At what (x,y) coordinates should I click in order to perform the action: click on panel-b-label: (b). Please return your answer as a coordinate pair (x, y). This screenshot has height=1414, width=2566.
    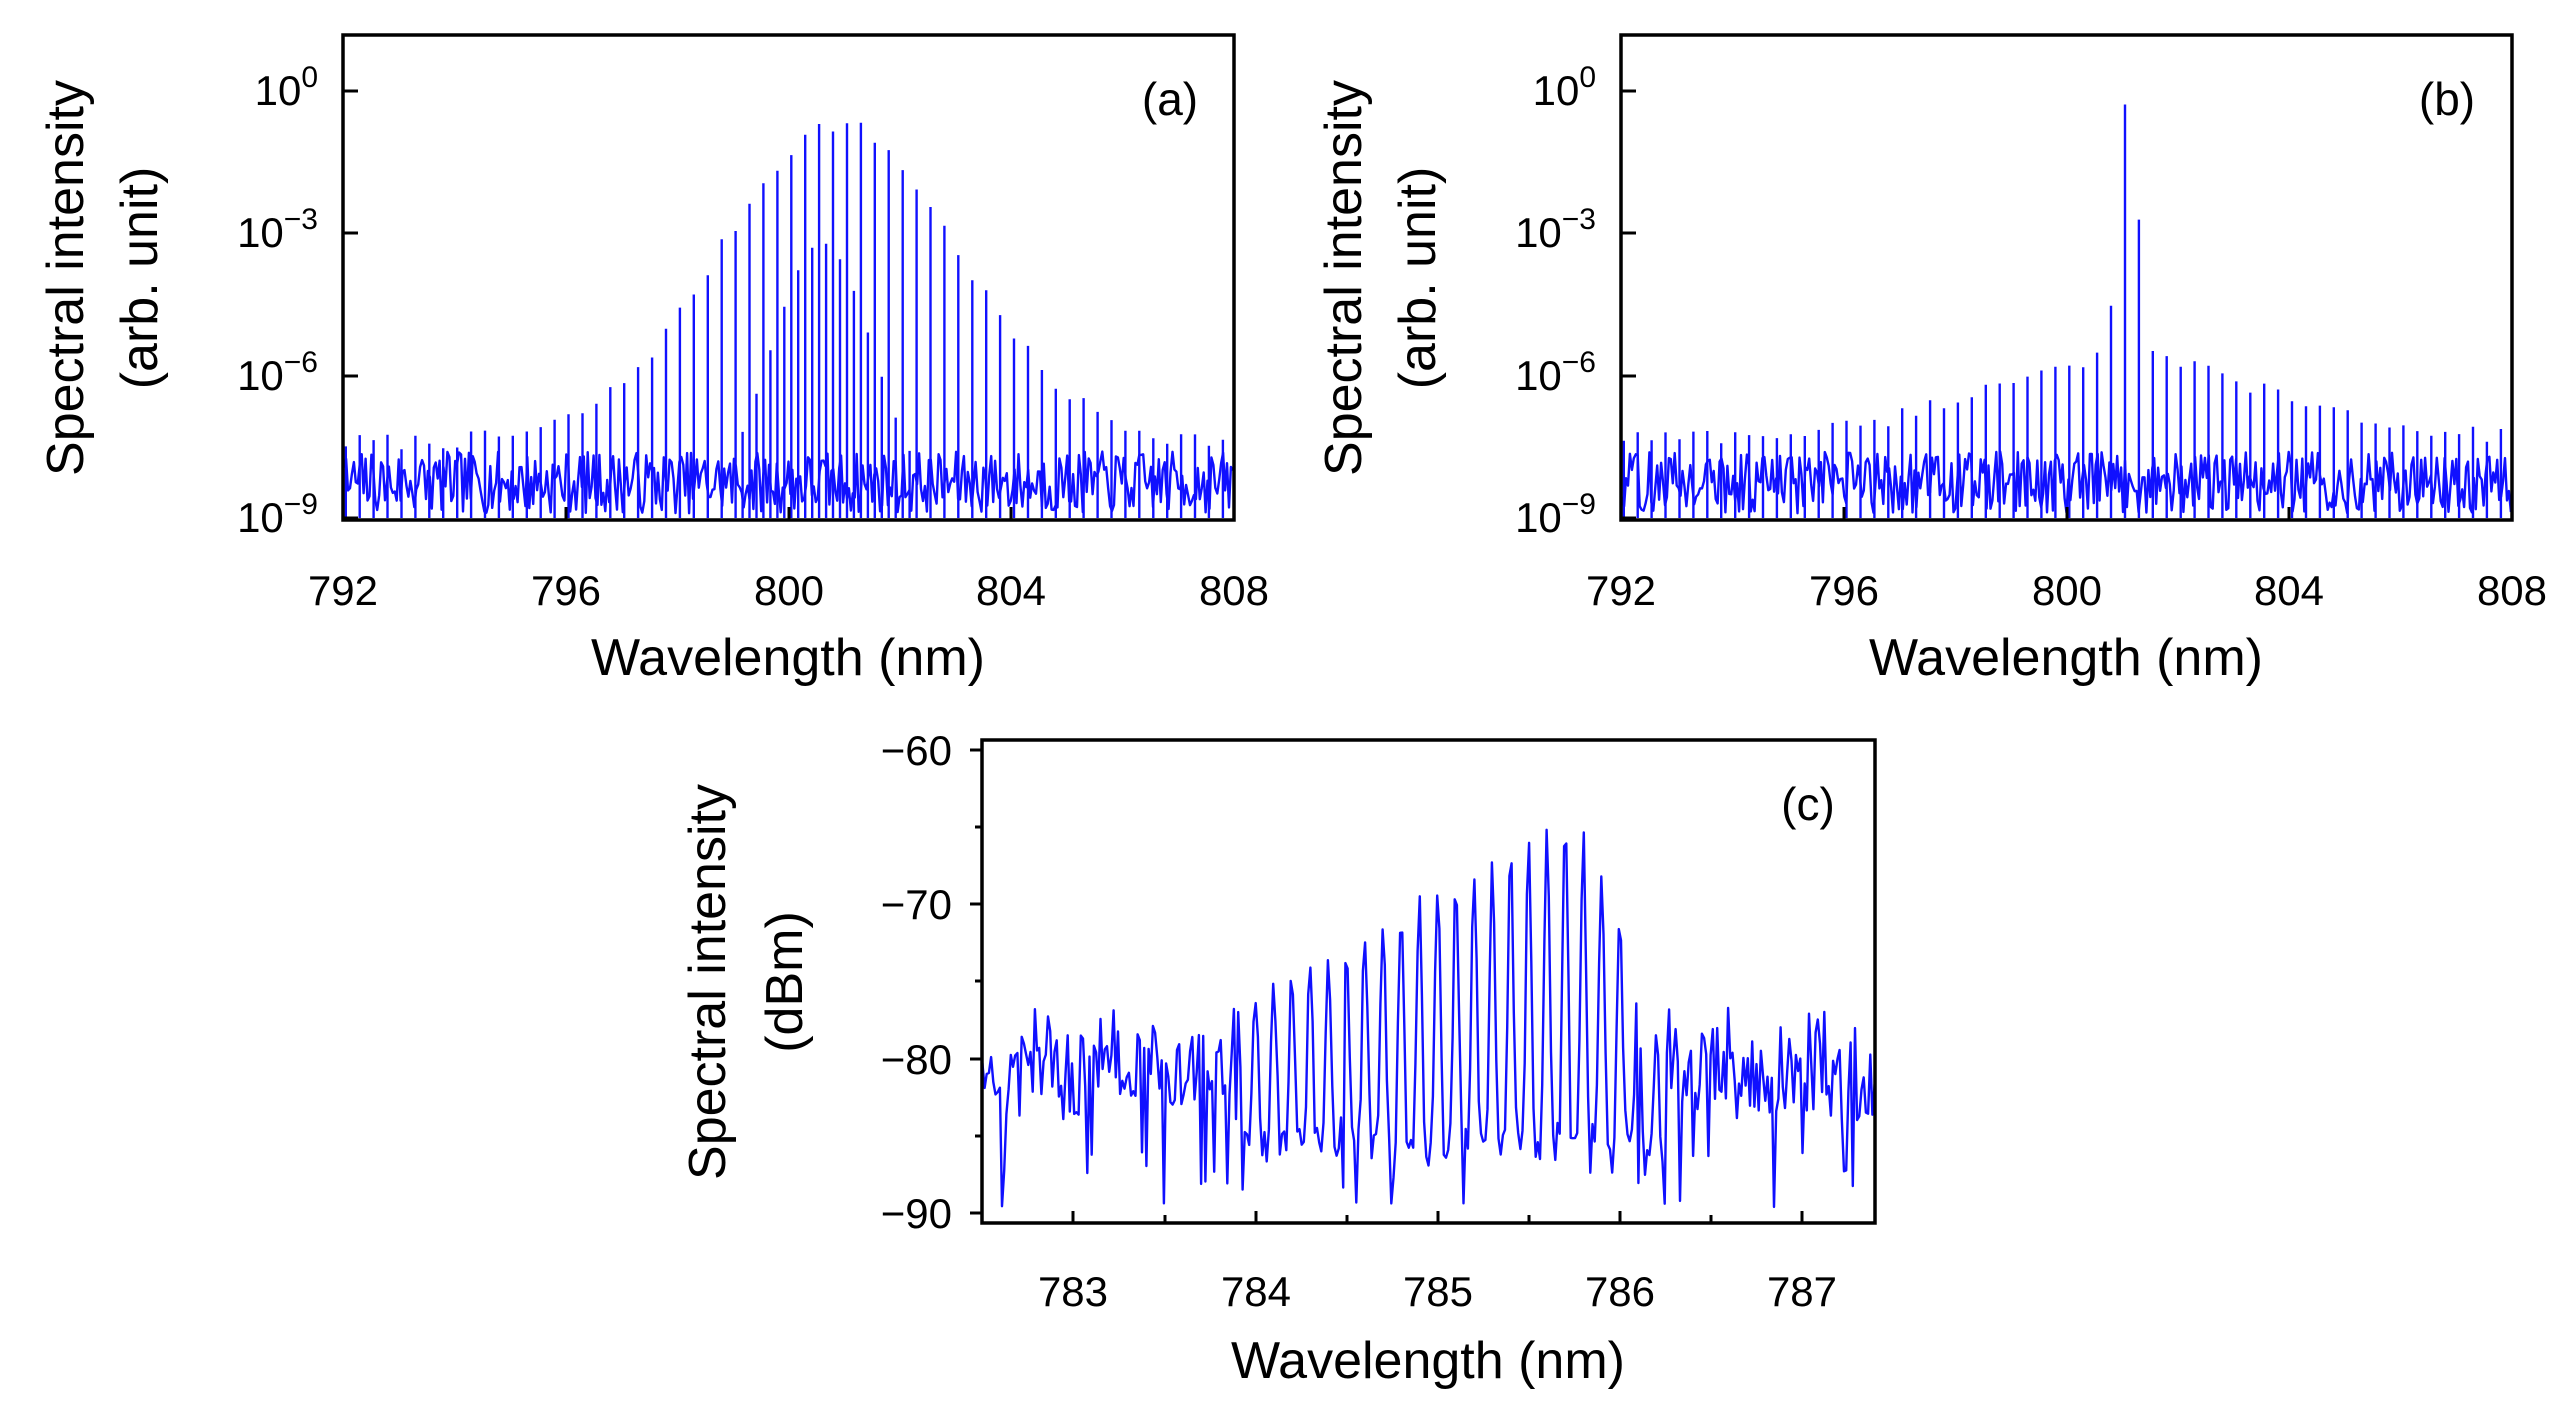
    Looking at the image, I should click on (2447, 99).